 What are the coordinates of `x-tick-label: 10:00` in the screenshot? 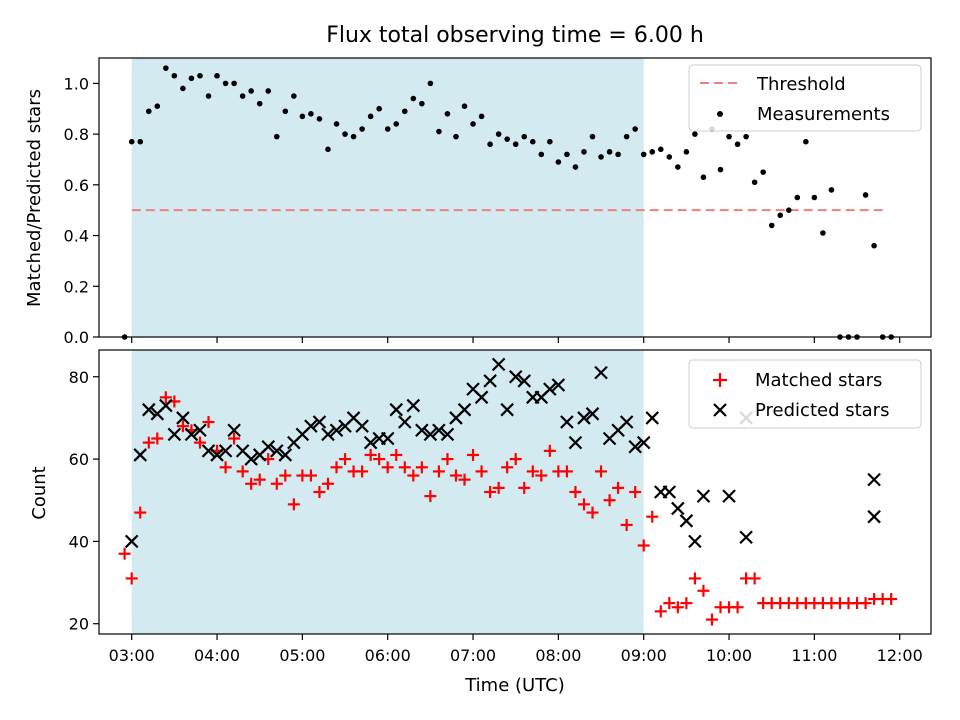 It's located at (729, 655).